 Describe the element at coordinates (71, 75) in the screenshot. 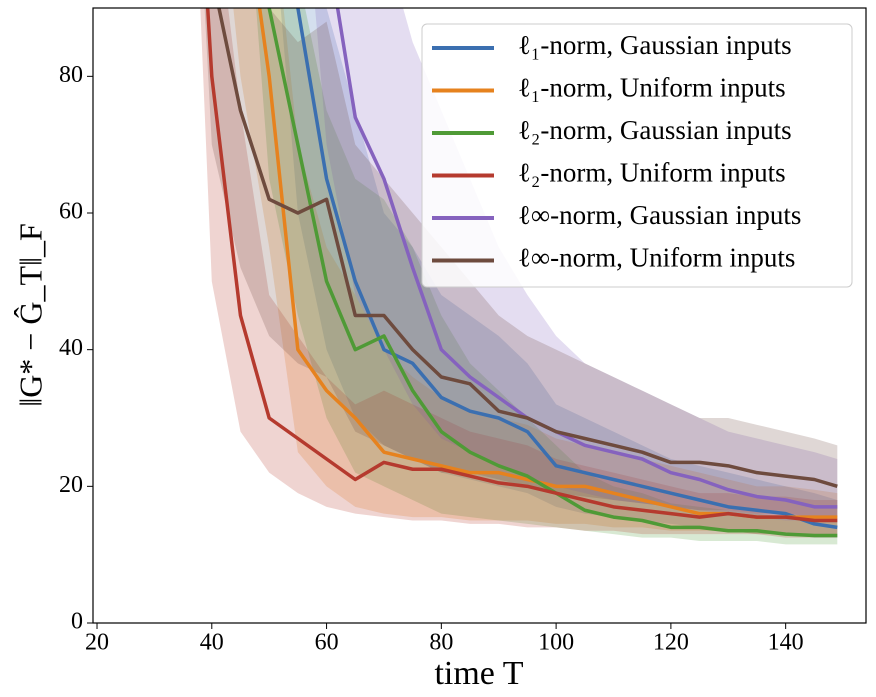

I see `y-tick-label: 80` at that location.